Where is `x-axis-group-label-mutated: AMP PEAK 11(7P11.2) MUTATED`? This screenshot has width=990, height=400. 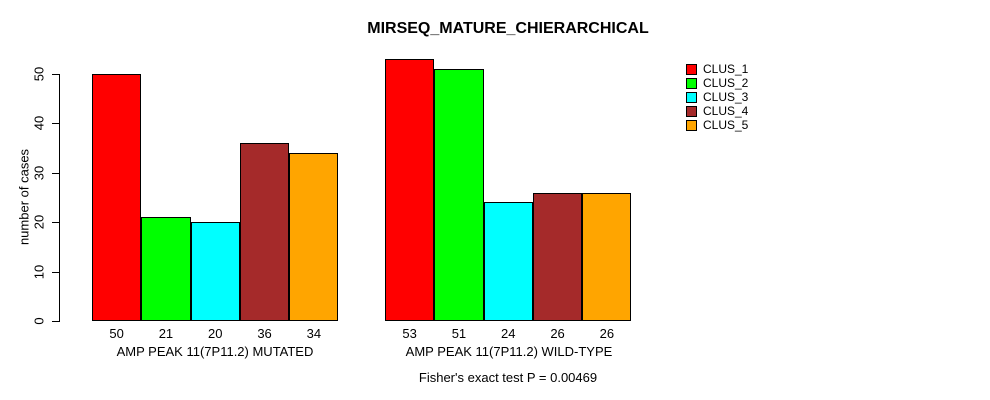 x-axis-group-label-mutated: AMP PEAK 11(7P11.2) MUTATED is located at coordinates (215, 351).